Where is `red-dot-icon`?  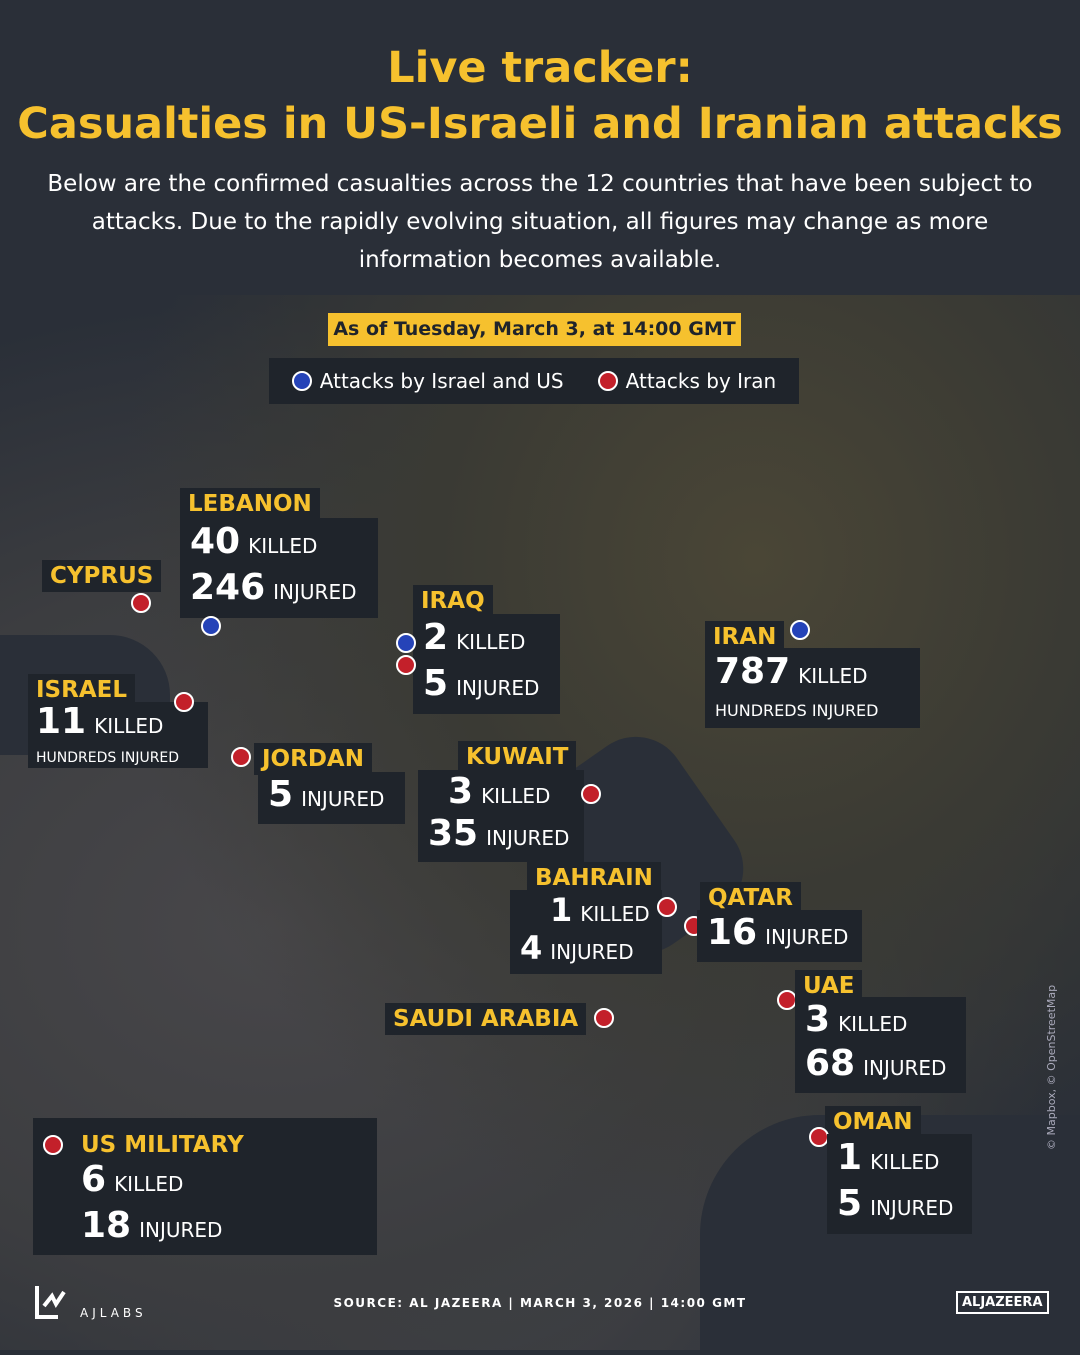 red-dot-icon is located at coordinates (607, 381).